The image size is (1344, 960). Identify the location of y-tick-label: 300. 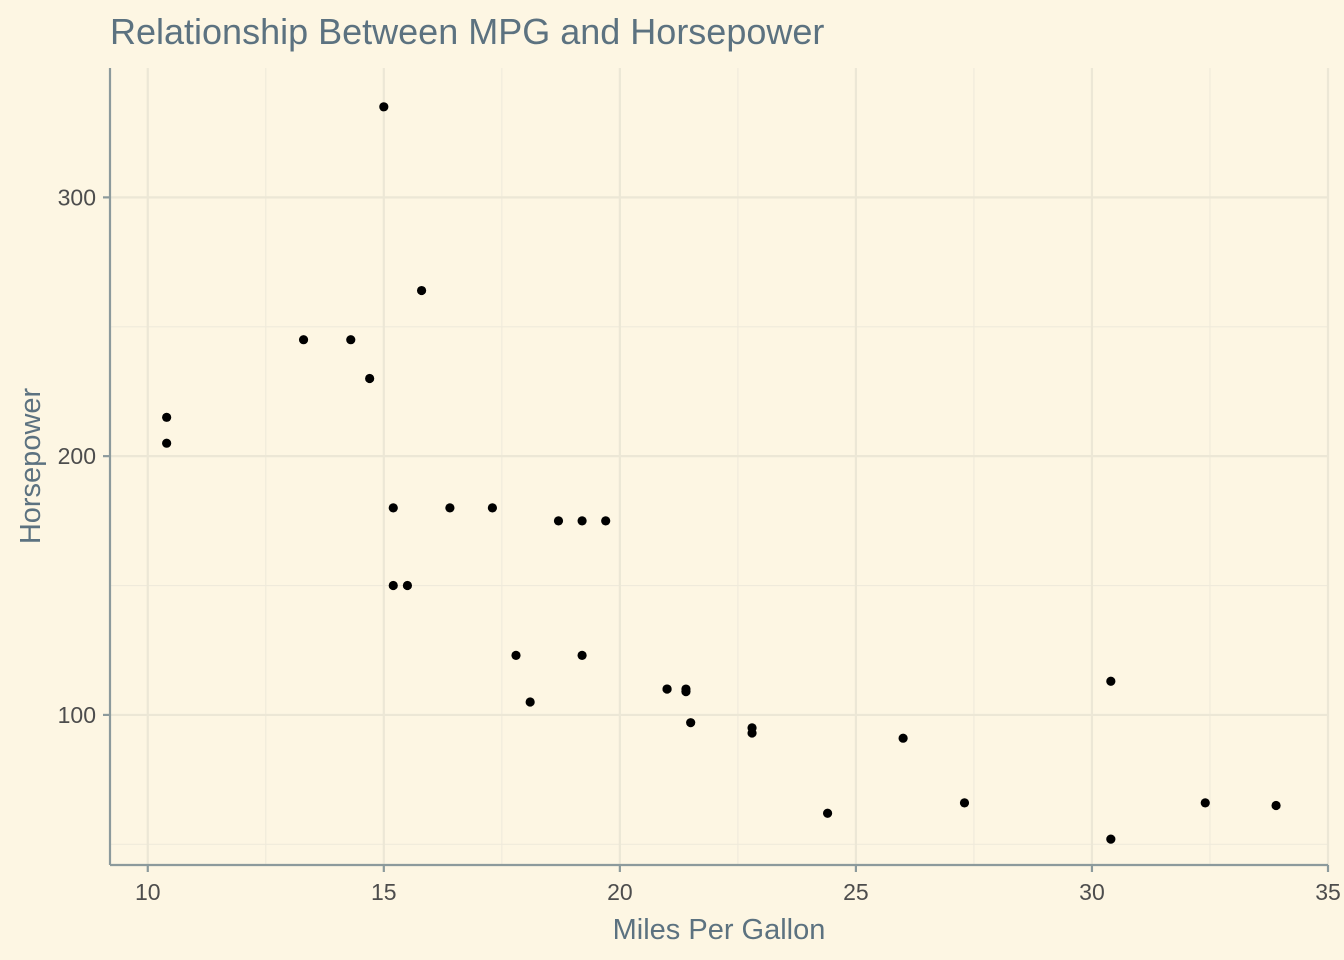
(77, 197).